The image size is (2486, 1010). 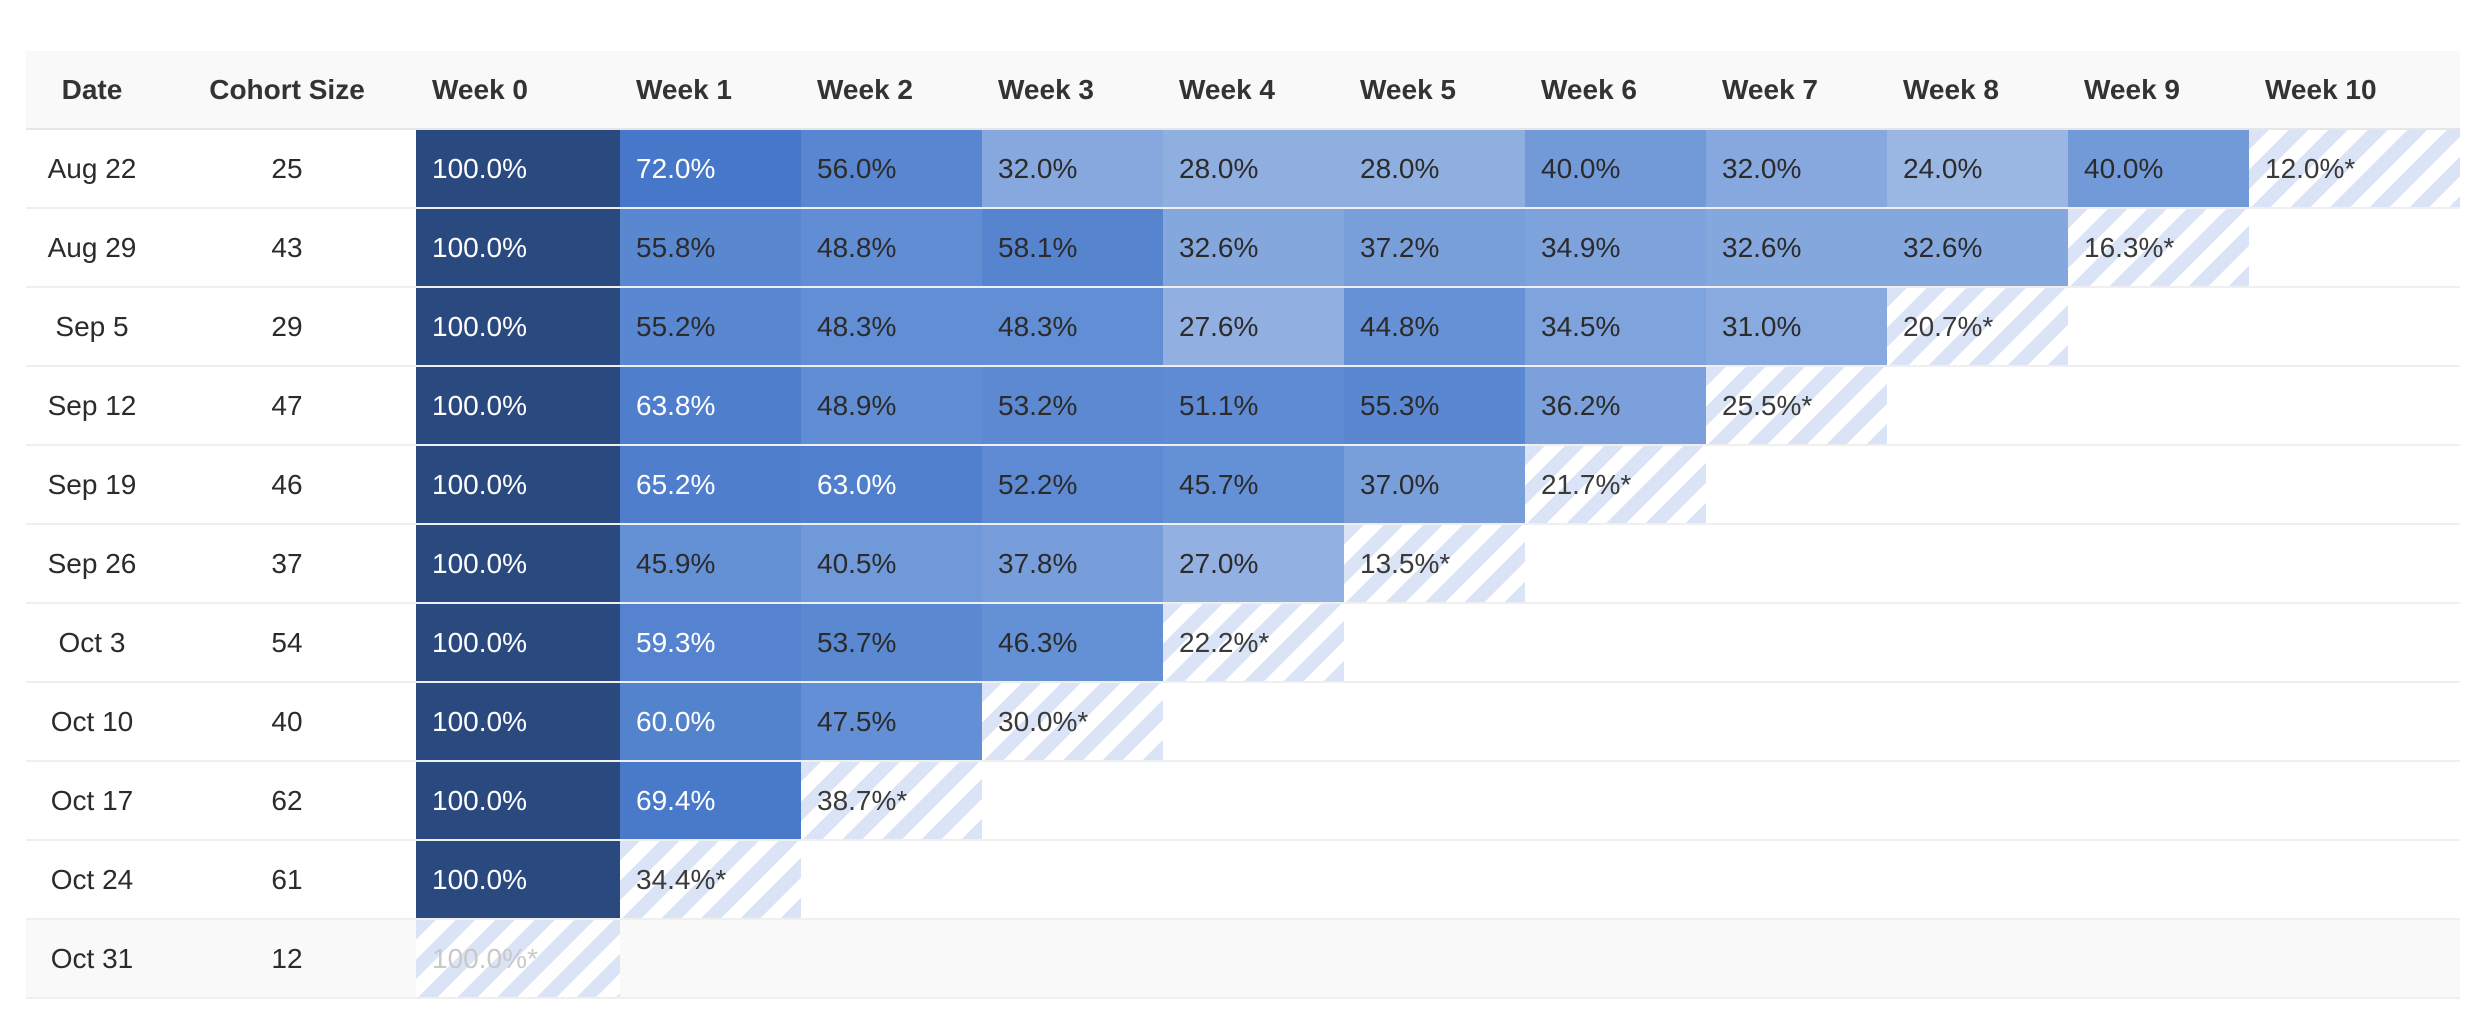 I want to click on retention-cell: 31.0%, so click(x=1796, y=327).